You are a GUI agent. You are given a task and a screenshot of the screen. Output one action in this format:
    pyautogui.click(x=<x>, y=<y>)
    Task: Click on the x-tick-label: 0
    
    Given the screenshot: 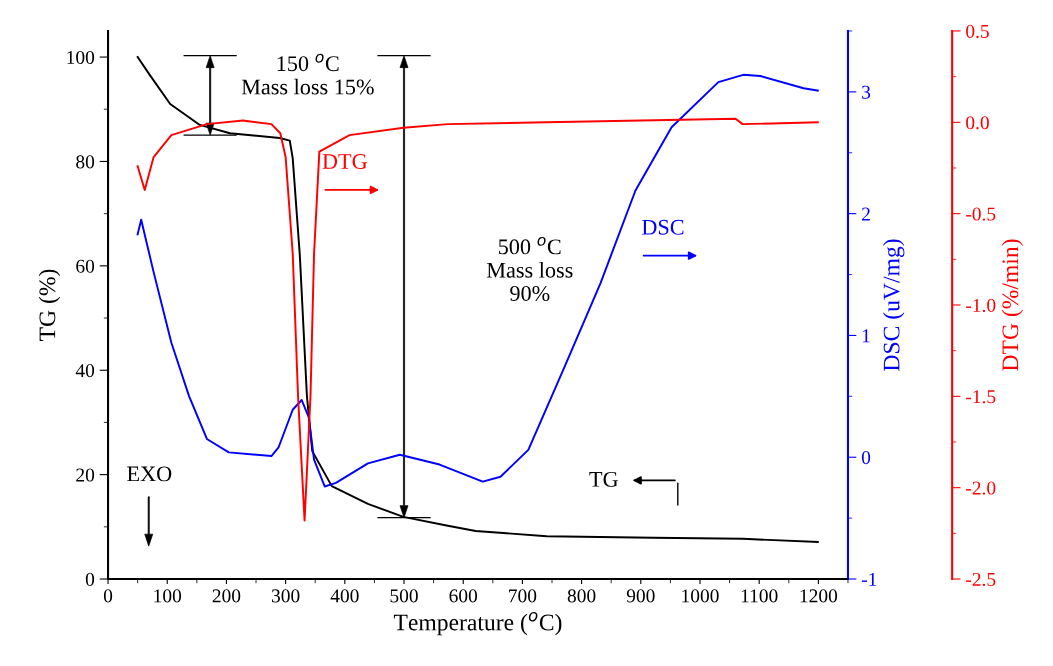 What is the action you would take?
    pyautogui.click(x=108, y=596)
    